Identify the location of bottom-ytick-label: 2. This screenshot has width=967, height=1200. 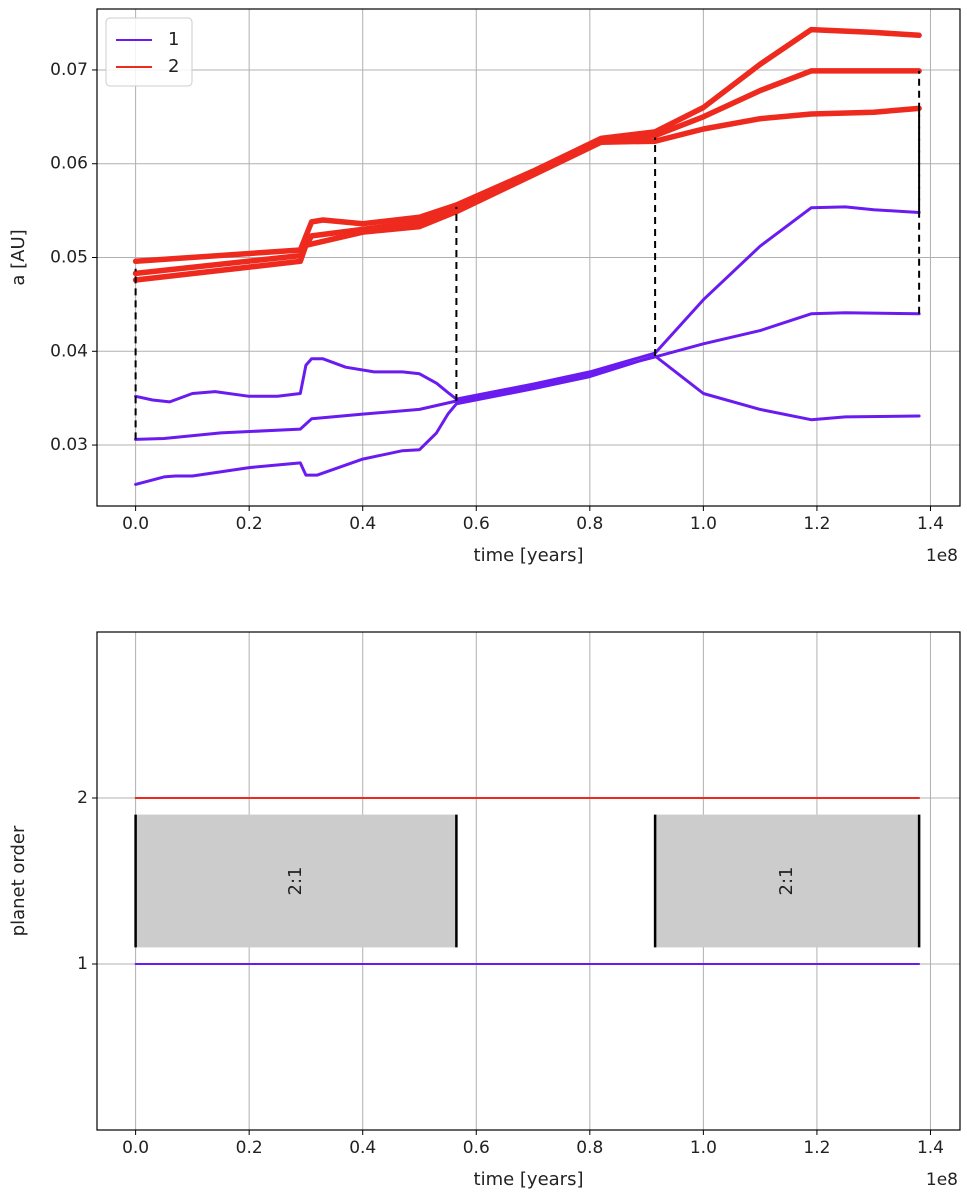
(82, 798).